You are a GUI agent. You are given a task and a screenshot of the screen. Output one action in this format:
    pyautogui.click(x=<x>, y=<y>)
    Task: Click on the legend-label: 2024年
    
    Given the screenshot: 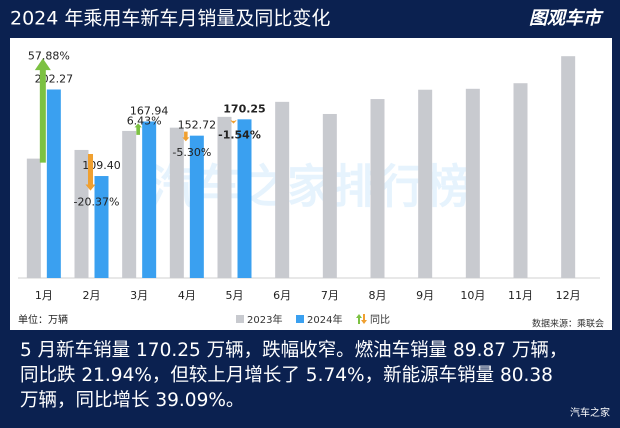 What is the action you would take?
    pyautogui.click(x=324, y=319)
    